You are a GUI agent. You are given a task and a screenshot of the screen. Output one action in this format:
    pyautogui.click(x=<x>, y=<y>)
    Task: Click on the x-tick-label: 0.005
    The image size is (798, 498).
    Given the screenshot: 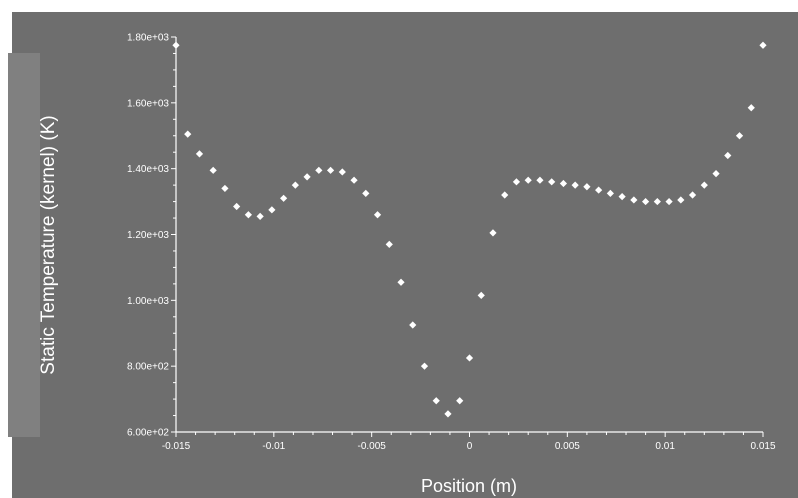 What is the action you would take?
    pyautogui.click(x=567, y=446)
    